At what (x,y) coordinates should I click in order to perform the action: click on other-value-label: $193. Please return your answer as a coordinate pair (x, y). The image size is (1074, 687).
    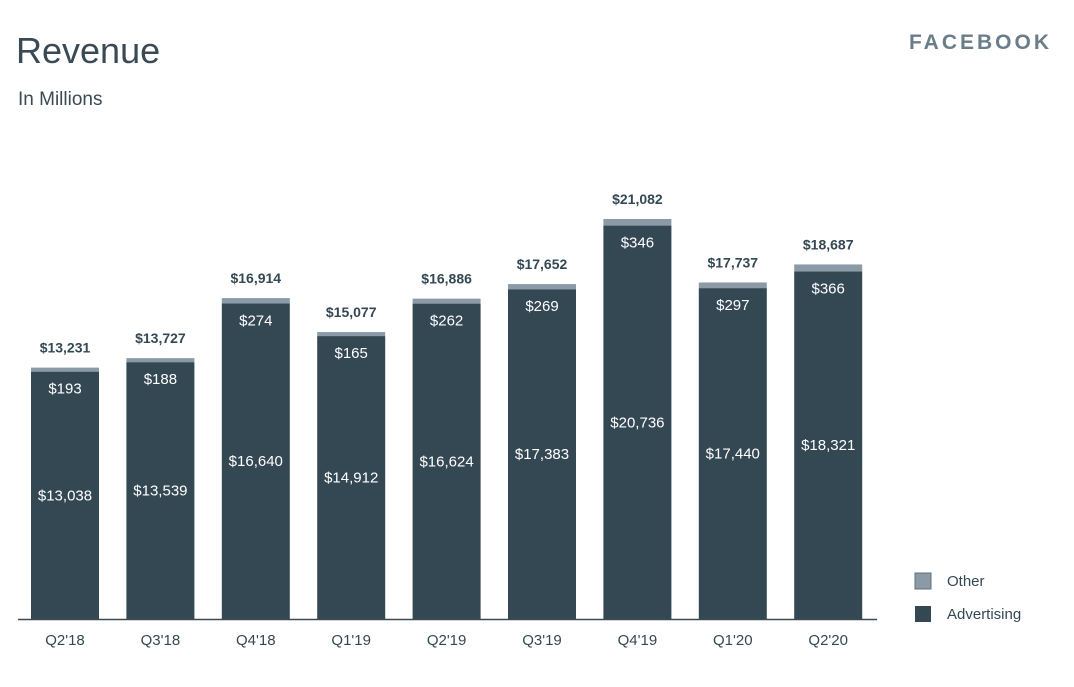
    Looking at the image, I should click on (64, 389).